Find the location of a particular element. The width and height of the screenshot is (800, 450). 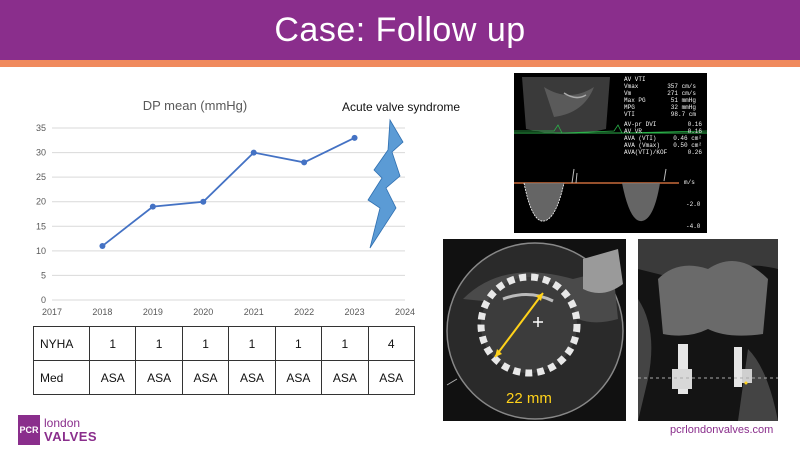

table-row-nyha: NYHA 1 1 1 1 1 1 4 is located at coordinates (224, 343).